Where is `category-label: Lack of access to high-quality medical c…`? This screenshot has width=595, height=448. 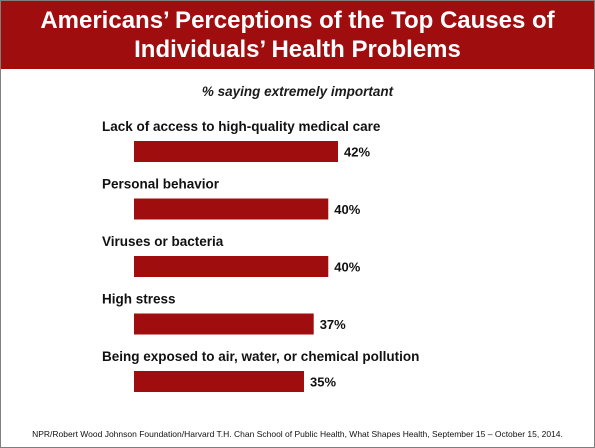 category-label: Lack of access to high-quality medical c… is located at coordinates (241, 126).